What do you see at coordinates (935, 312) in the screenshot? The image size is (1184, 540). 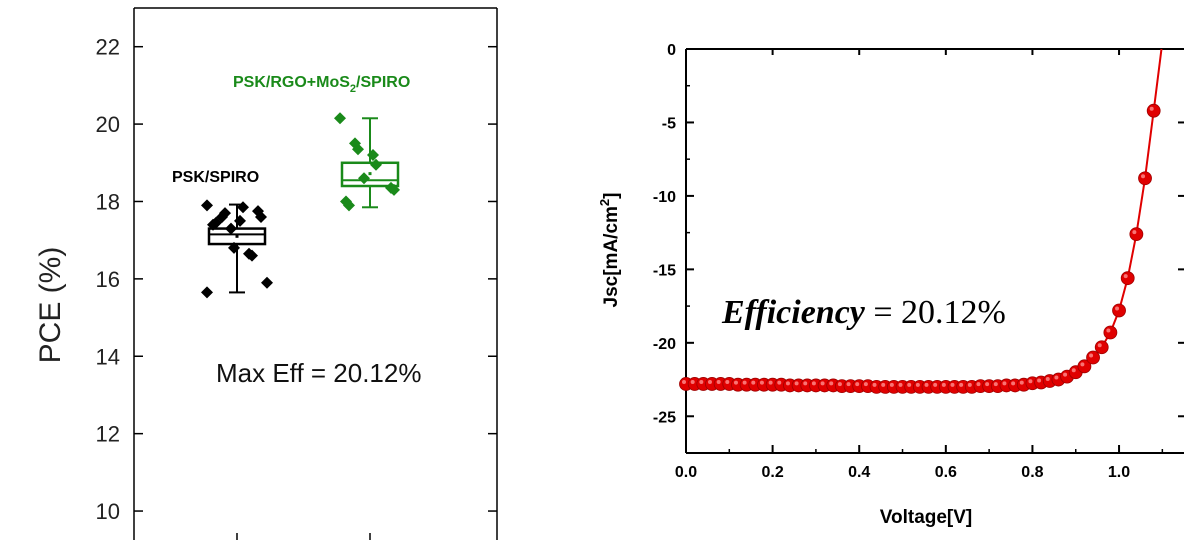 I see `jv-efficiency-value: = 20.12%` at bounding box center [935, 312].